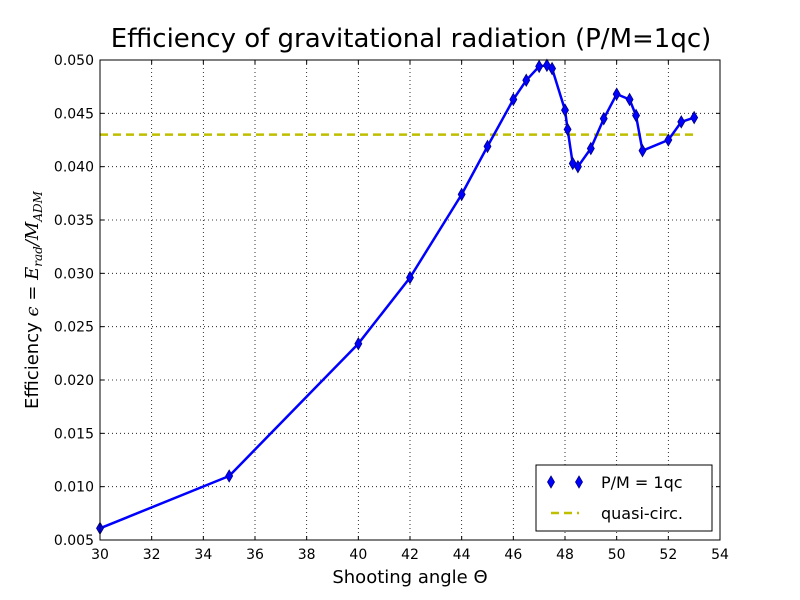 This screenshot has height=600, width=800. What do you see at coordinates (74, 434) in the screenshot?
I see `y-tick-label: 0.015` at bounding box center [74, 434].